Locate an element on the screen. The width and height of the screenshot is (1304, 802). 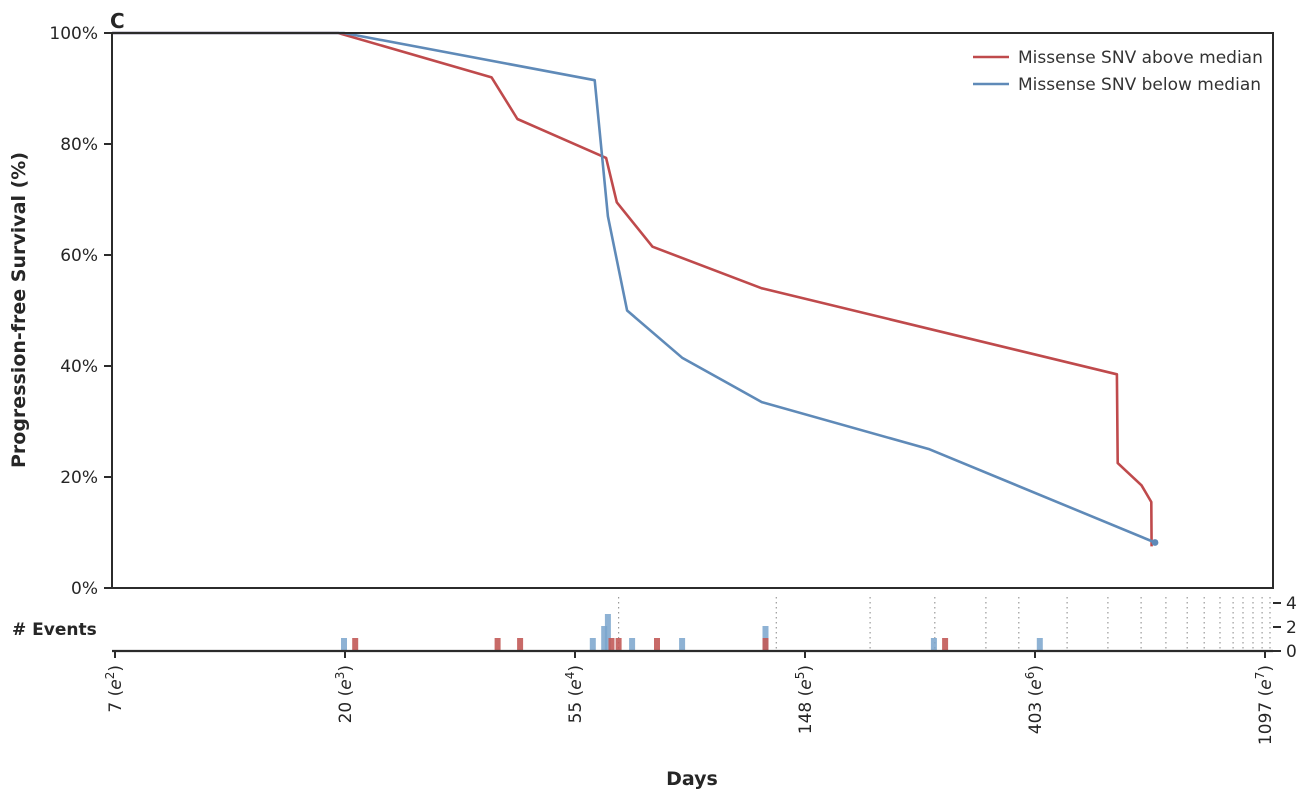
events-y-tick-label: 2 is located at coordinates (1291, 628).